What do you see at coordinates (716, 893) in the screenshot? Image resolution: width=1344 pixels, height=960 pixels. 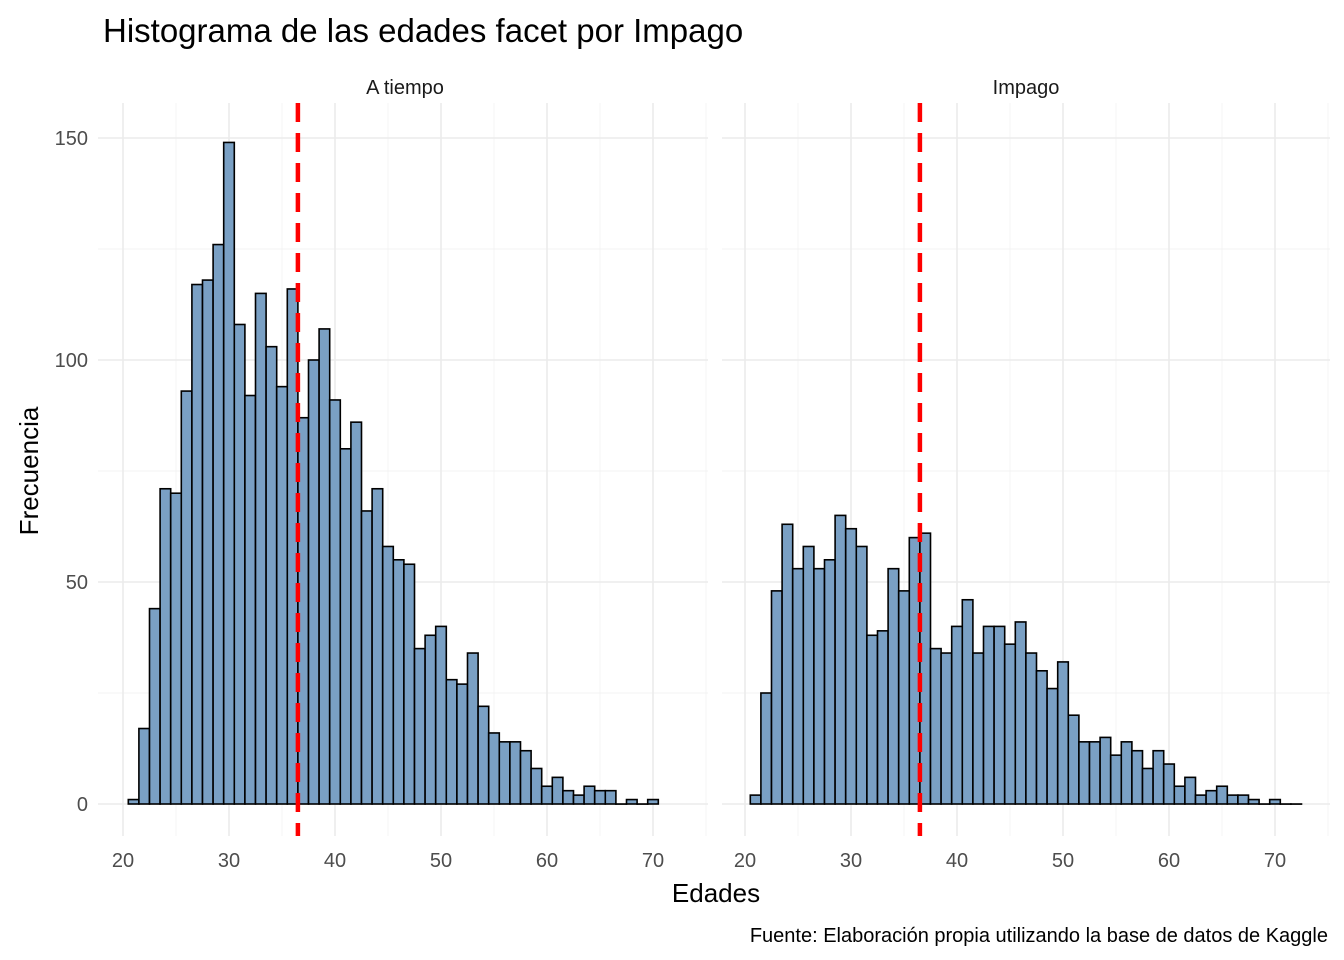 I see `x-axis-title: Edades` at bounding box center [716, 893].